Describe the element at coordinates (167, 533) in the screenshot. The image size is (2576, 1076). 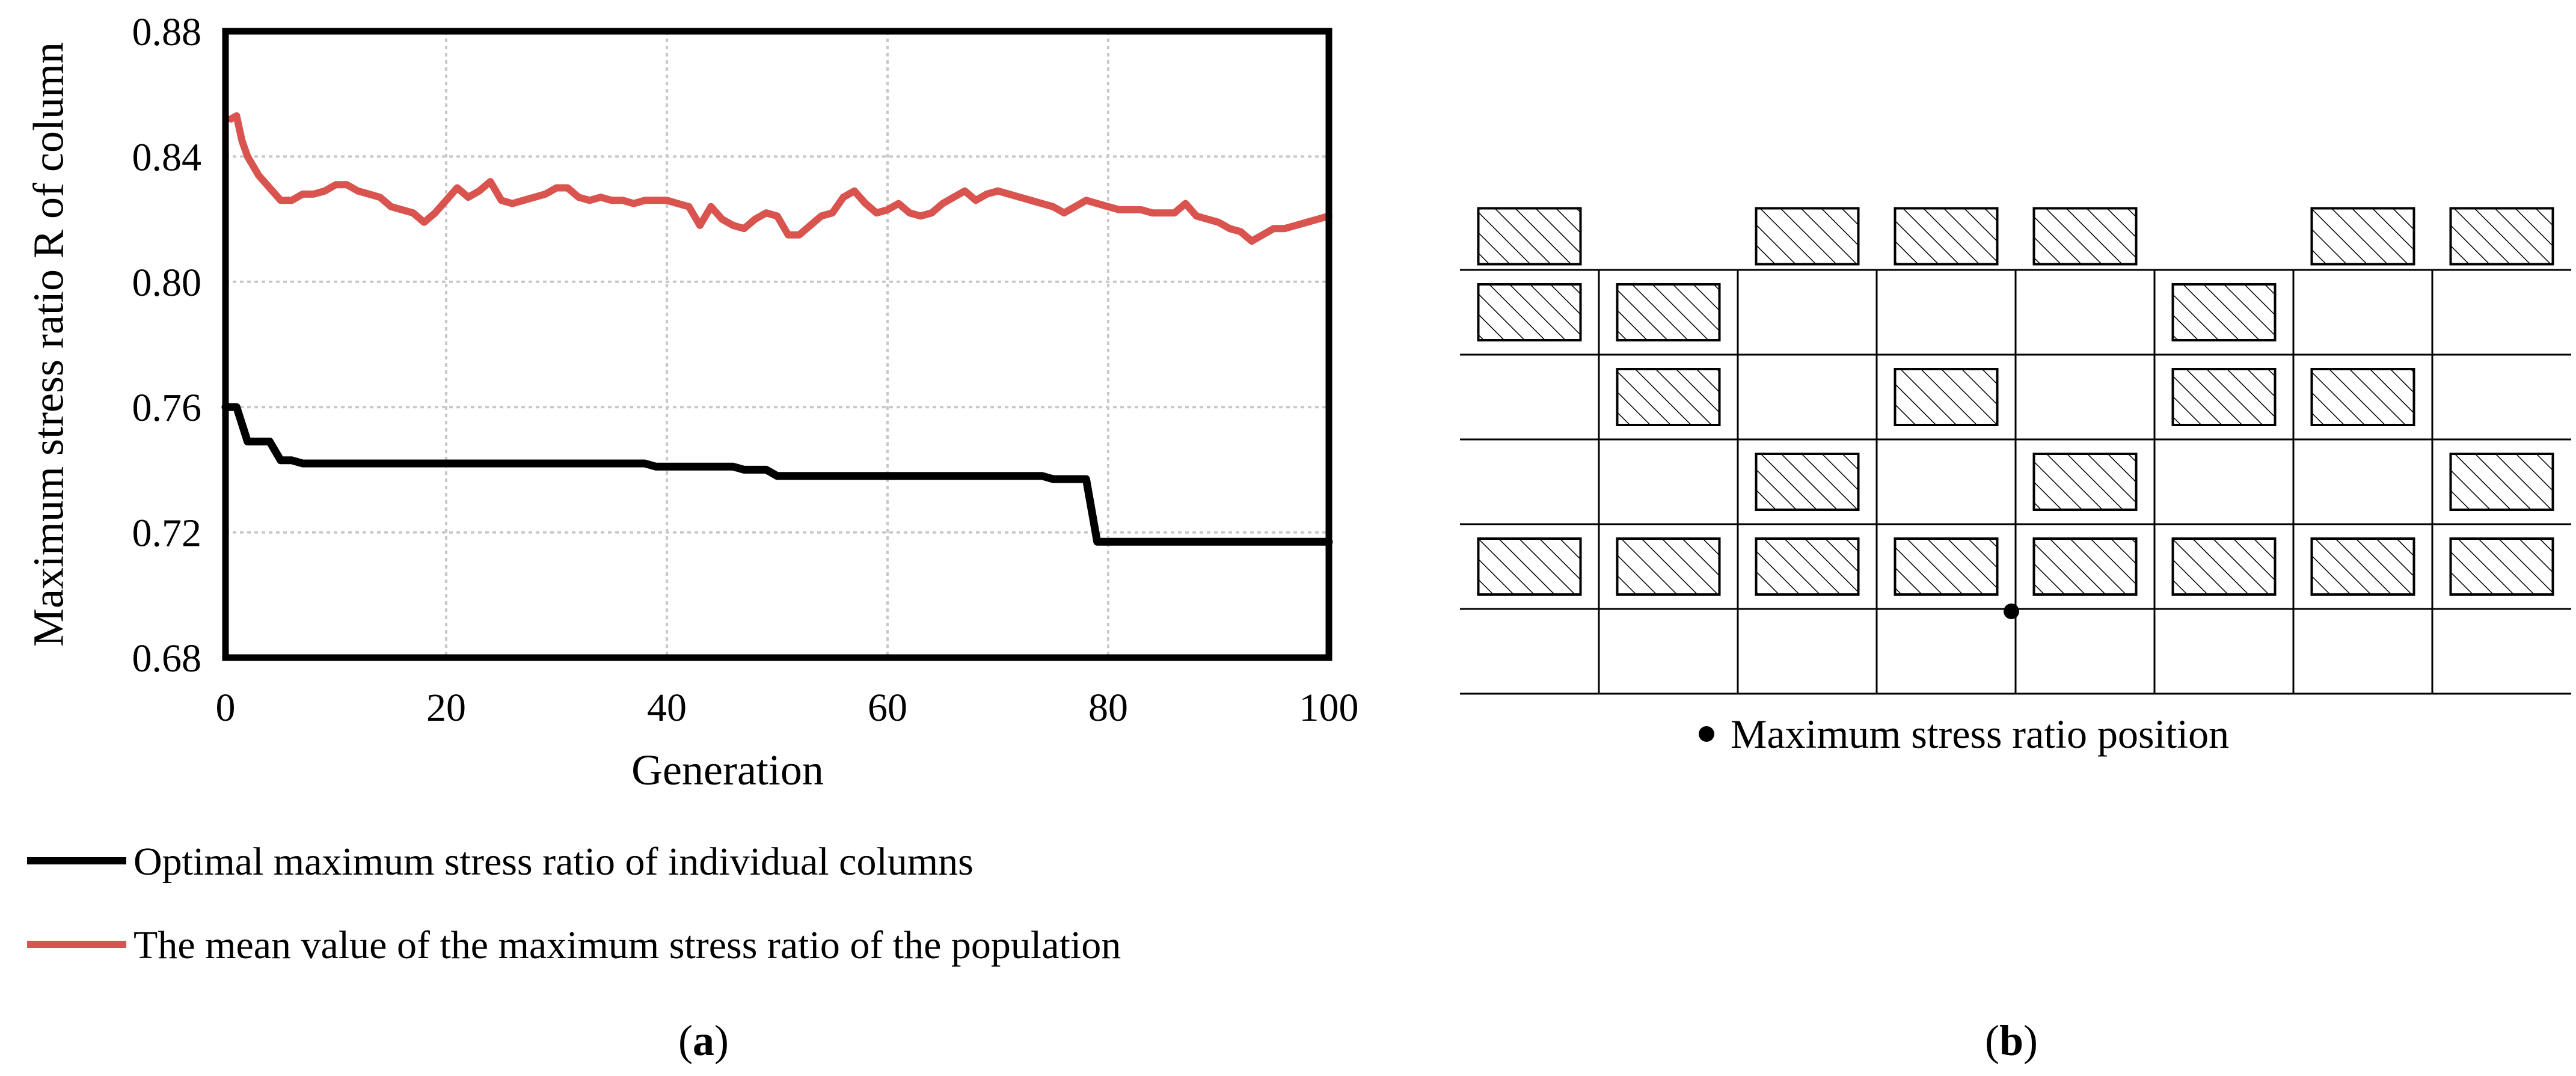
I see `y-tick-label: 0.72` at that location.